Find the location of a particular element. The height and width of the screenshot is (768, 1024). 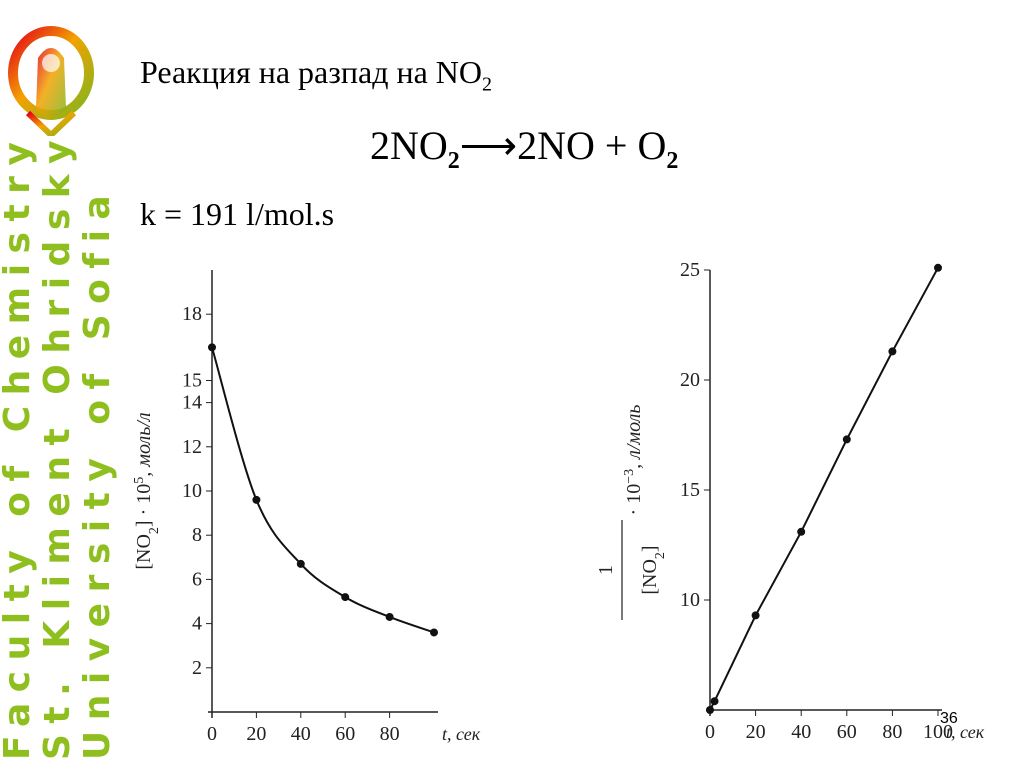

y-tick-label: 14 is located at coordinates (192, 403).